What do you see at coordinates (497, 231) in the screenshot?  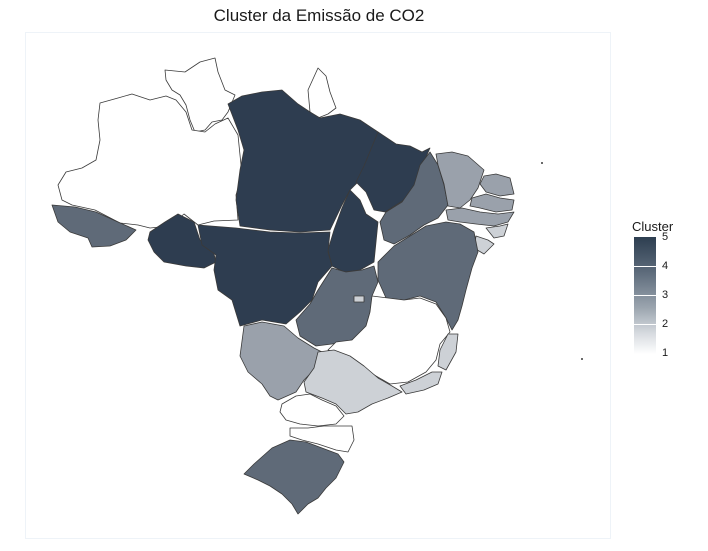 I see `state-alagoas` at bounding box center [497, 231].